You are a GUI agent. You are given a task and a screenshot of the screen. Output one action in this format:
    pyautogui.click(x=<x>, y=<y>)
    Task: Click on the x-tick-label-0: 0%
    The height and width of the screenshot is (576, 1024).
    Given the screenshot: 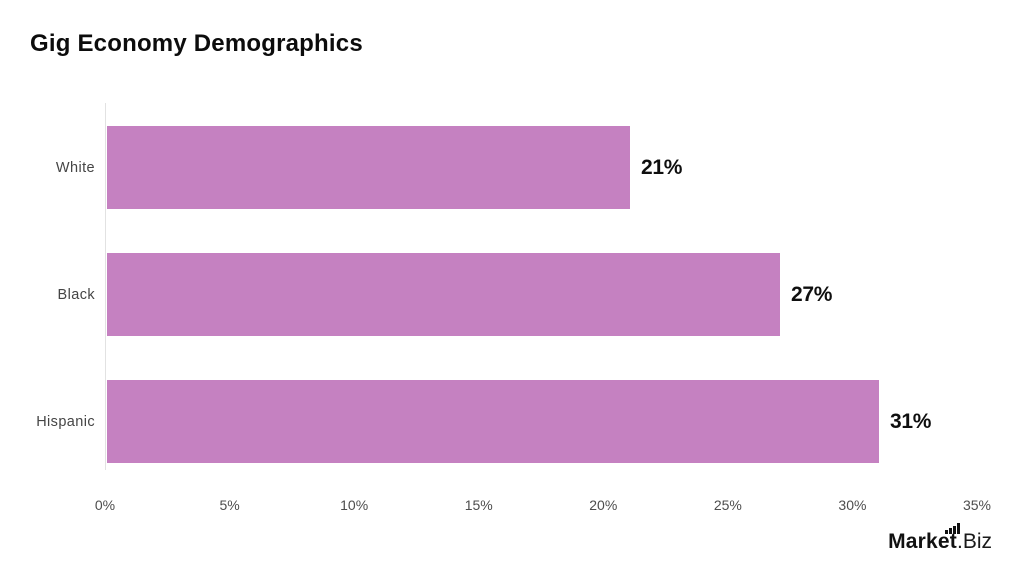 What is the action you would take?
    pyautogui.click(x=105, y=505)
    